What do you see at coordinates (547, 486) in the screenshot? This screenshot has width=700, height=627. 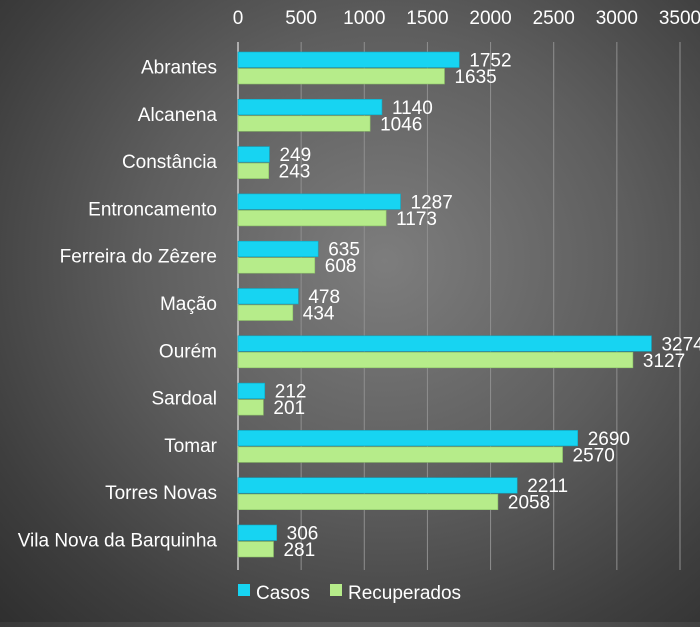 I see `value-label-casos: 2211` at bounding box center [547, 486].